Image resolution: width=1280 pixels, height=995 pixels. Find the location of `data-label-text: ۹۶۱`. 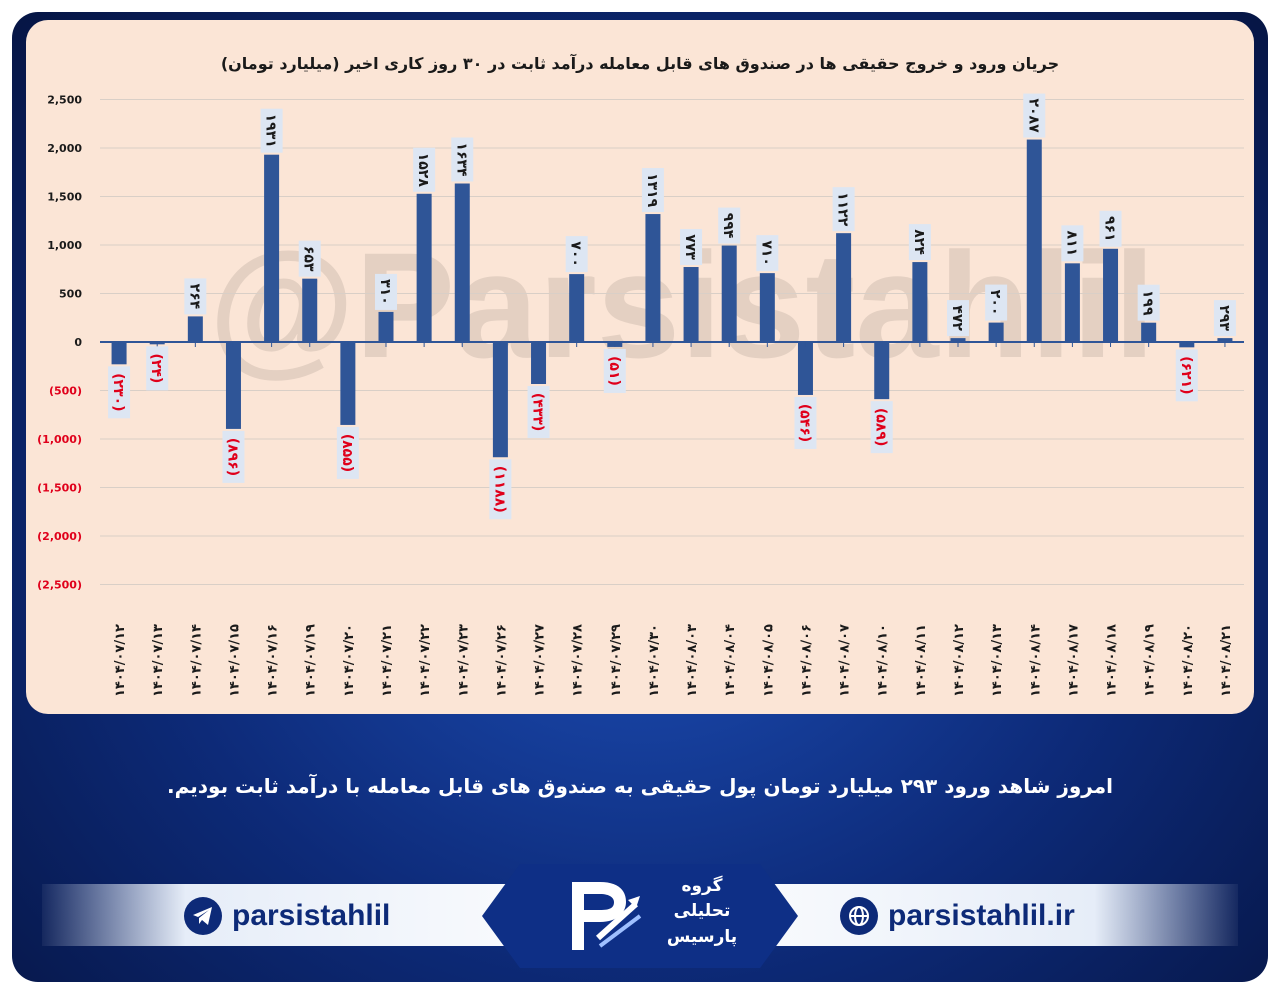

data-label-text: ۹۶۱ is located at coordinates (1110, 229).